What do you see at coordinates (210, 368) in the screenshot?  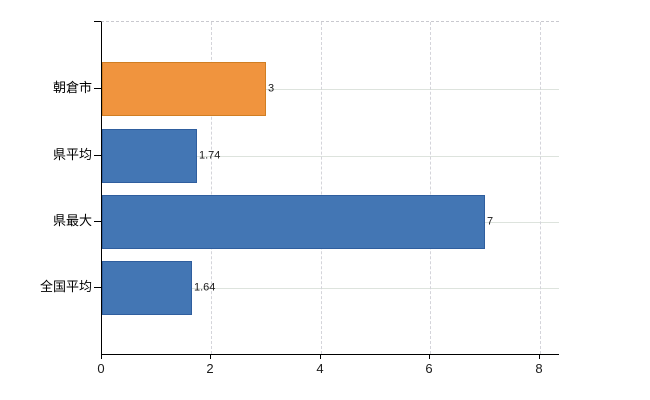 I see `x-axis-tick-label: 2` at bounding box center [210, 368].